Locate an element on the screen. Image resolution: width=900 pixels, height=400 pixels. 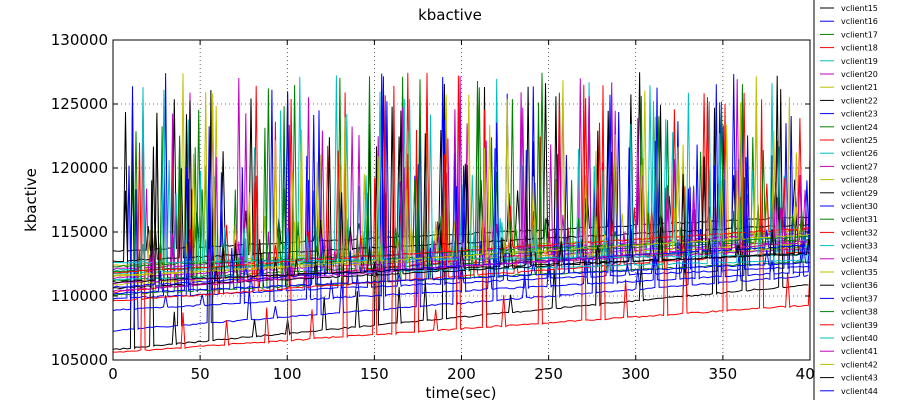
legend-label: vclient26 is located at coordinates (859, 153).